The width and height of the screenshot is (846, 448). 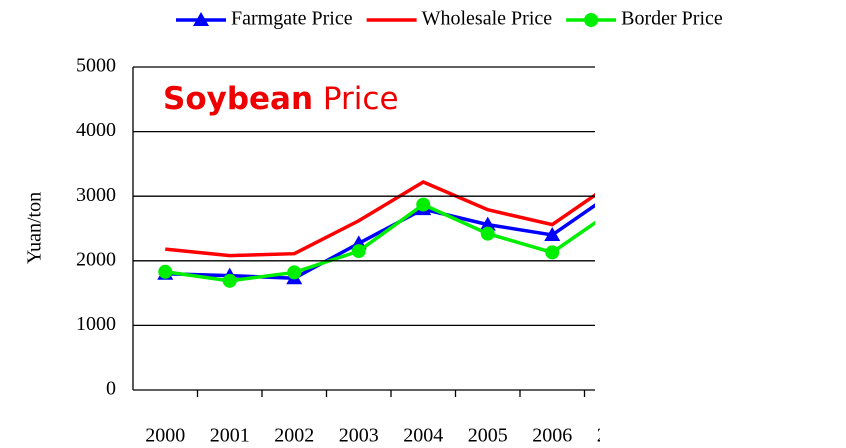 What do you see at coordinates (617, 436) in the screenshot?
I see `x-tick-label: 2007` at bounding box center [617, 436].